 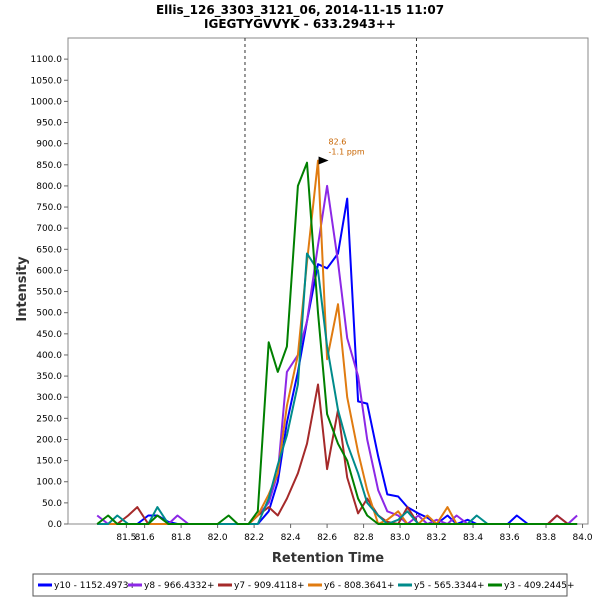 I want to click on y-tick-label: 300.0, so click(x=49, y=398).